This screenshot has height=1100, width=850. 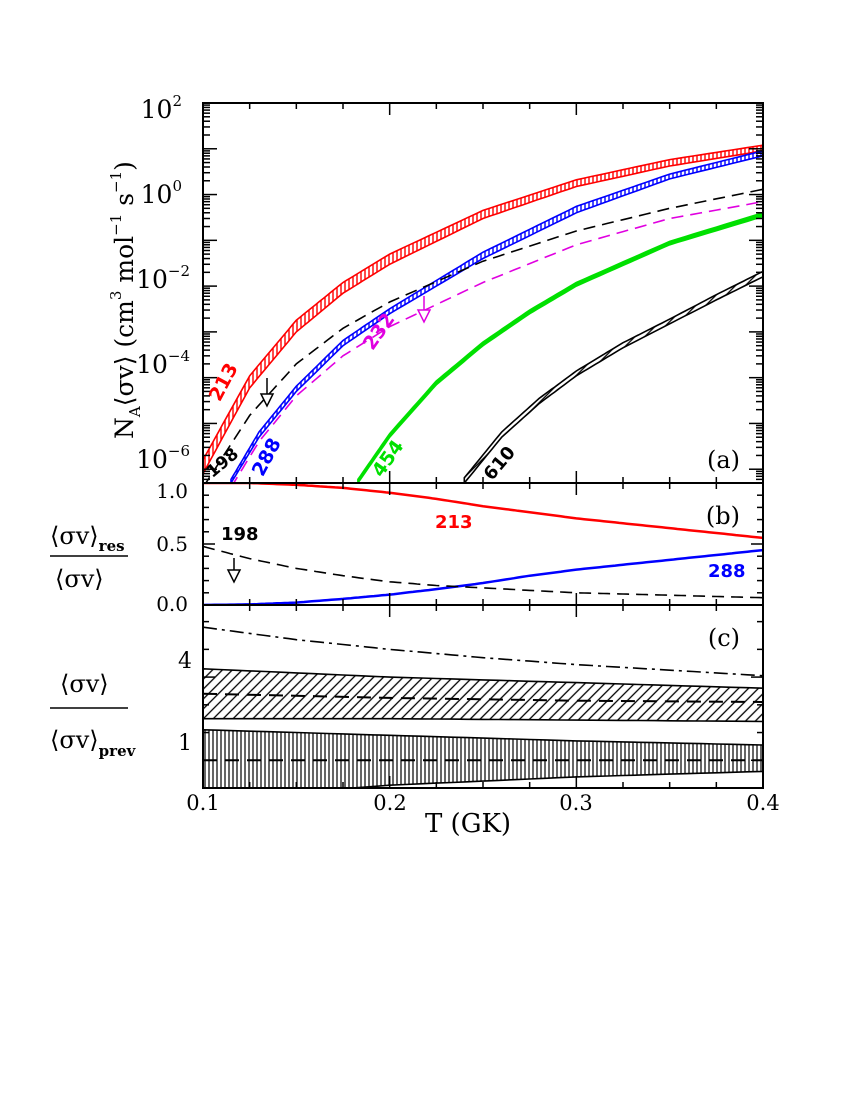 What do you see at coordinates (185, 702) in the screenshot?
I see `panel-c-ytick-labels: 4 1` at bounding box center [185, 702].